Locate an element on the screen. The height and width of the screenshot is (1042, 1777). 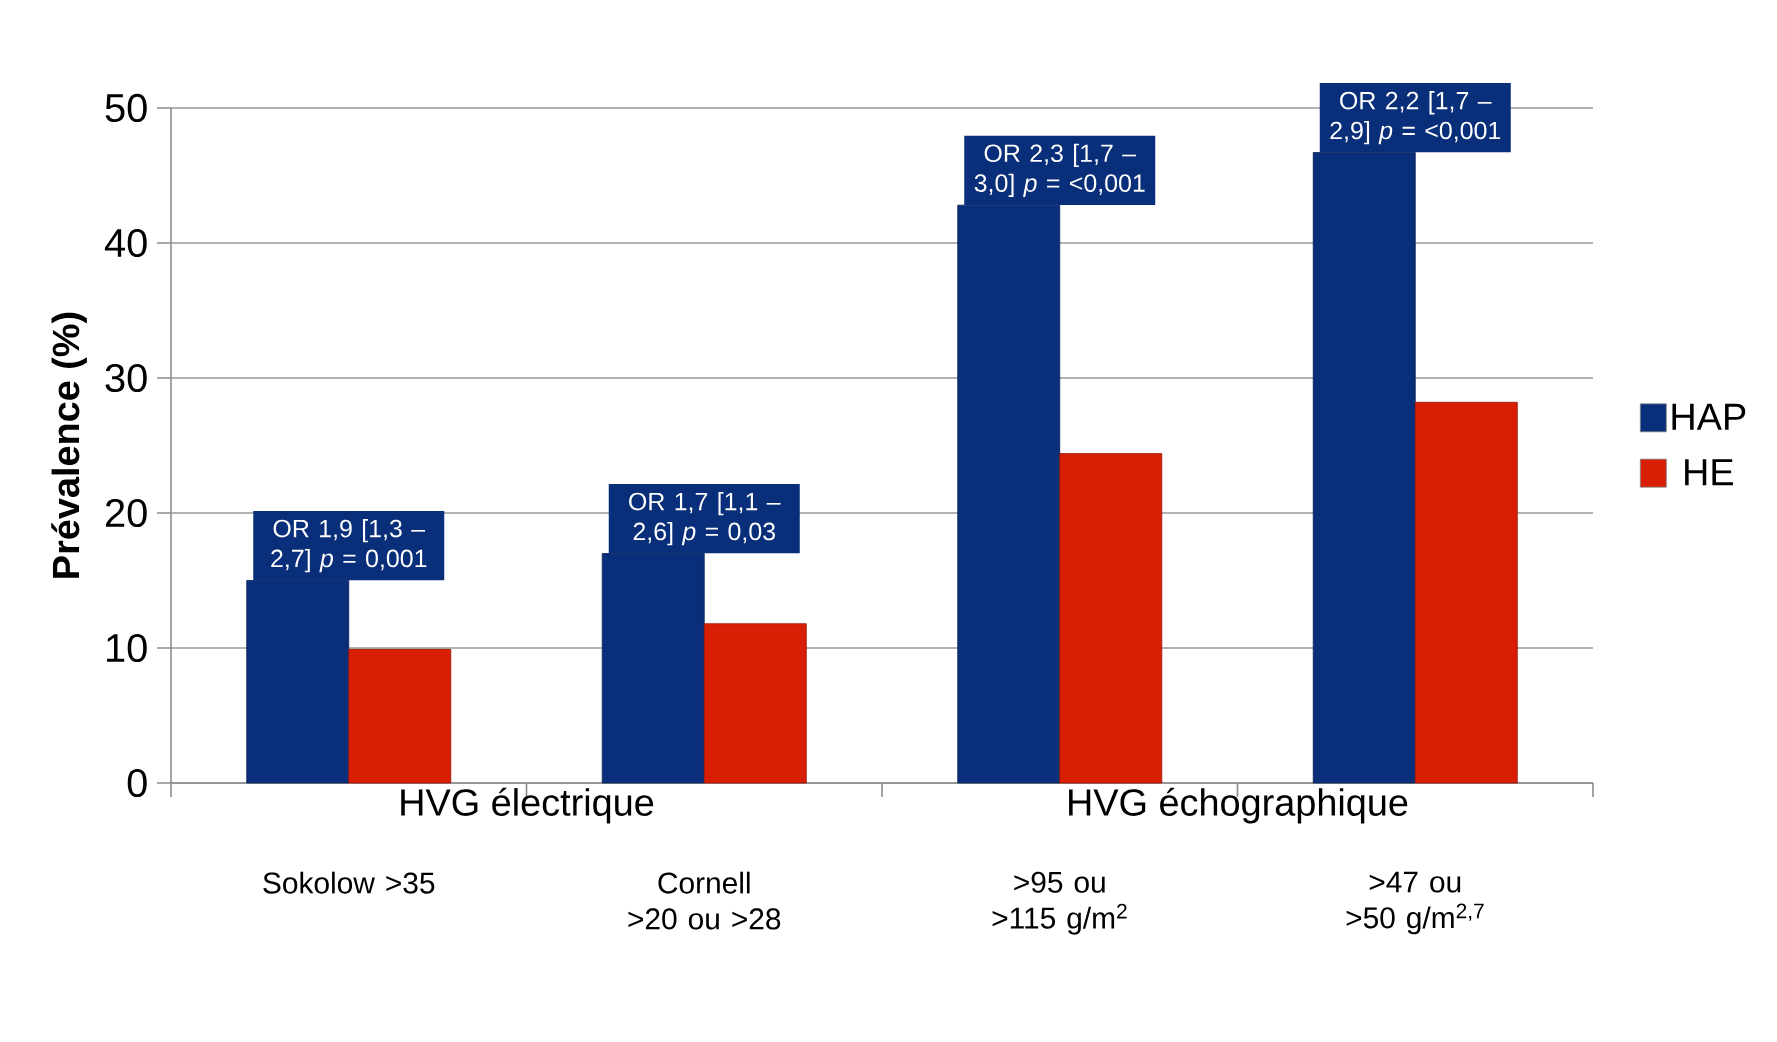
annotation: OR 1,9 [1,3 – 2,7] p = 0,001 is located at coordinates (349, 546).